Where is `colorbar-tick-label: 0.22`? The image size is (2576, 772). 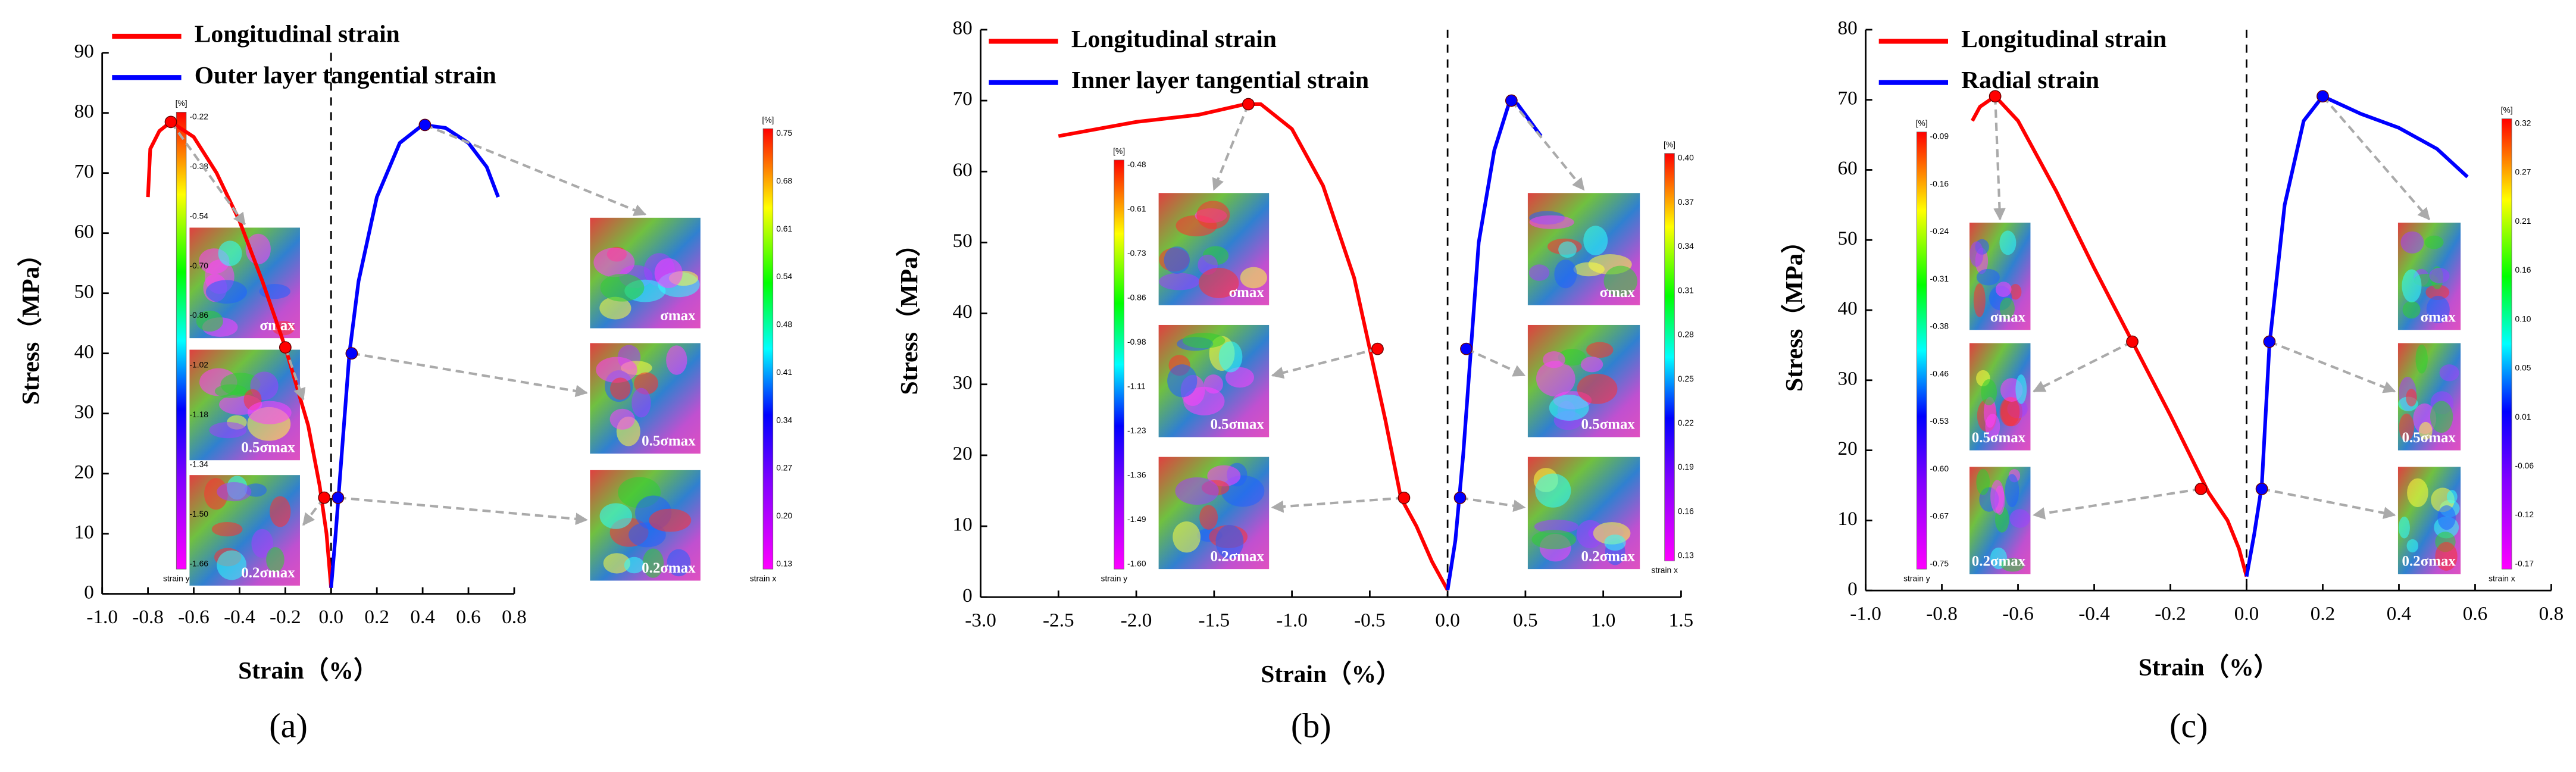
colorbar-tick-label: 0.22 is located at coordinates (1686, 422).